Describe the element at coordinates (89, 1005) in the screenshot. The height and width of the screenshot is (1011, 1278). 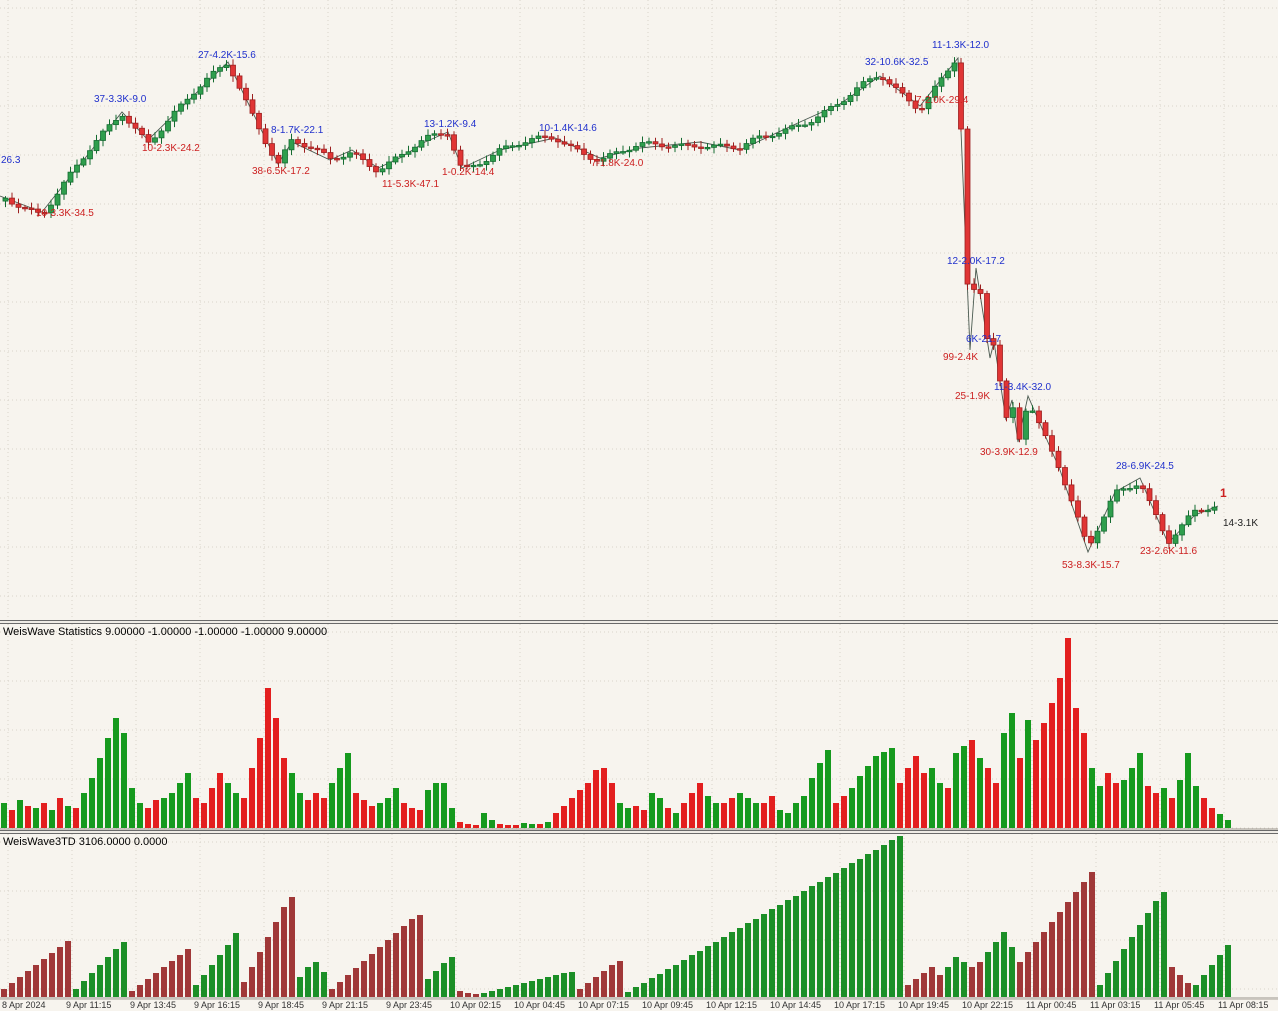
I see `time-axis-label: 9 Apr 11:15` at that location.